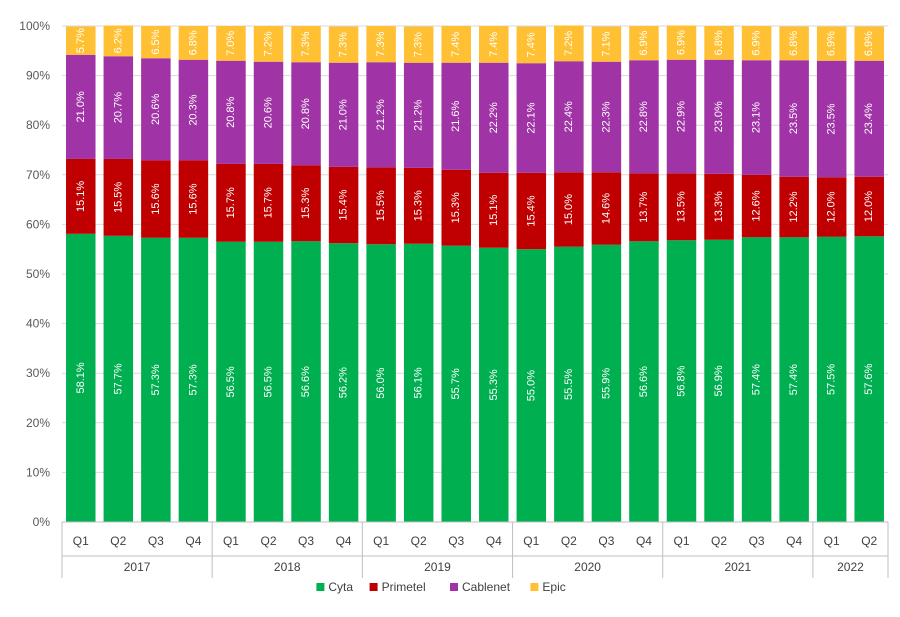 The height and width of the screenshot is (617, 900). Describe the element at coordinates (644, 206) in the screenshot. I see `data-label-primetel: 13.7%` at that location.